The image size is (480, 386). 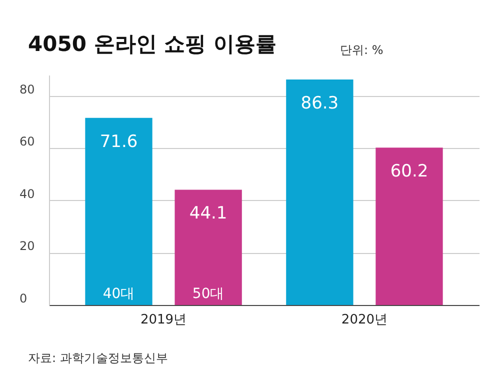 I want to click on data-label: 60.2, so click(x=409, y=172).